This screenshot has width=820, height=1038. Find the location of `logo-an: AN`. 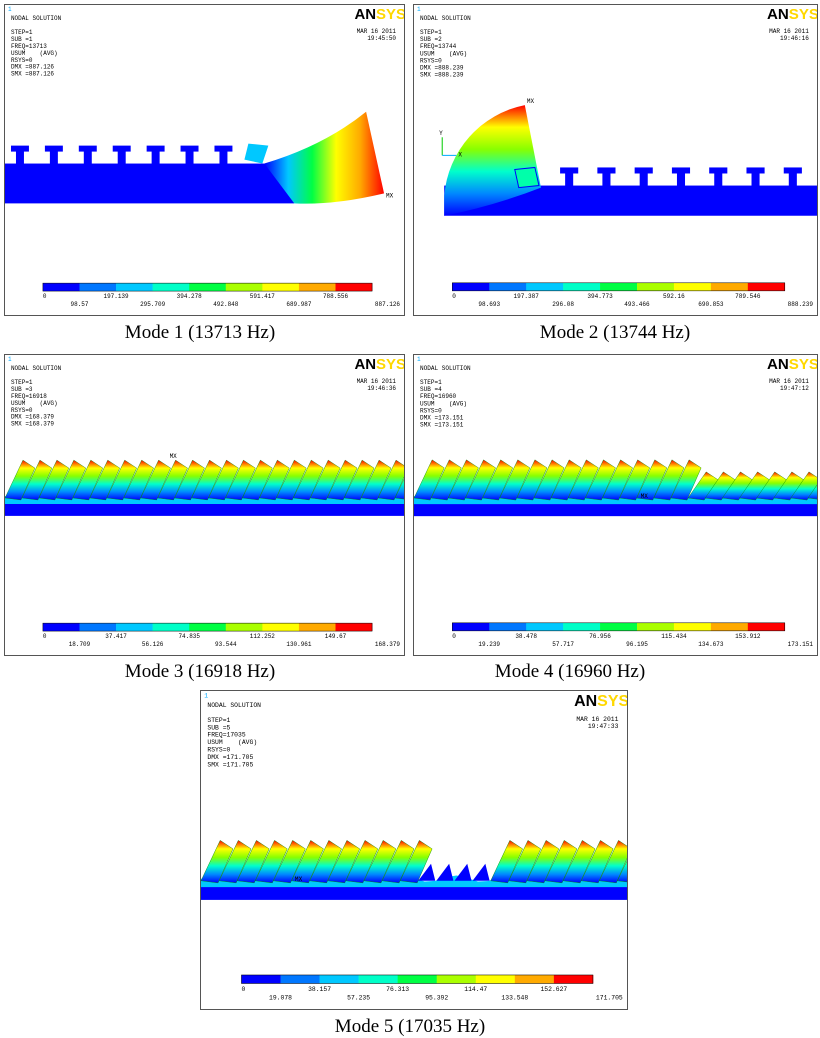

logo-an: AN is located at coordinates (778, 14).